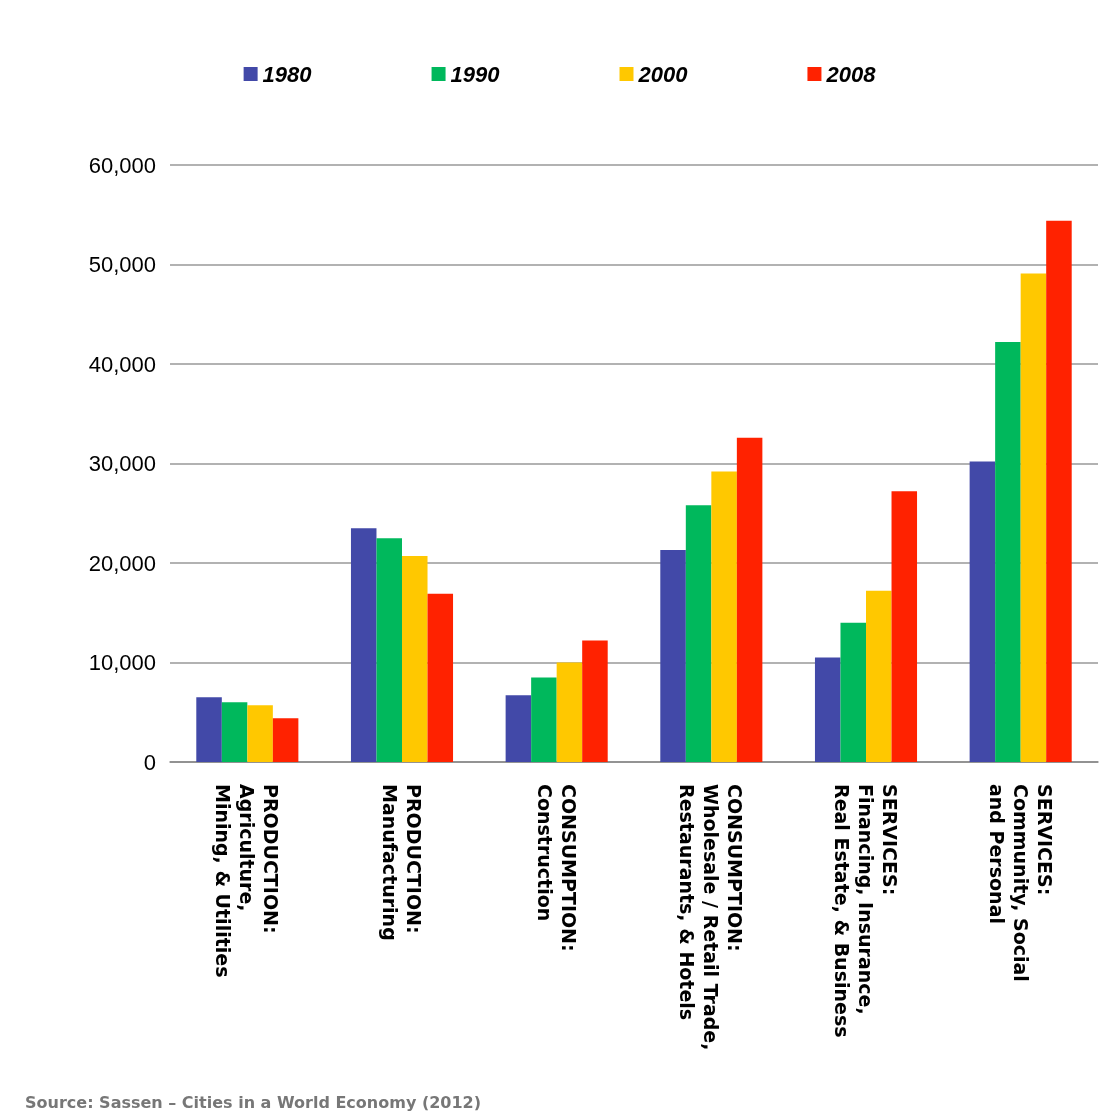 The image size is (1119, 1120). What do you see at coordinates (711, 917) in the screenshot?
I see `x-tick-label: CONSUMPTION: Wholesale / Retail Trade, Restaurants, & Hotels` at bounding box center [711, 917].